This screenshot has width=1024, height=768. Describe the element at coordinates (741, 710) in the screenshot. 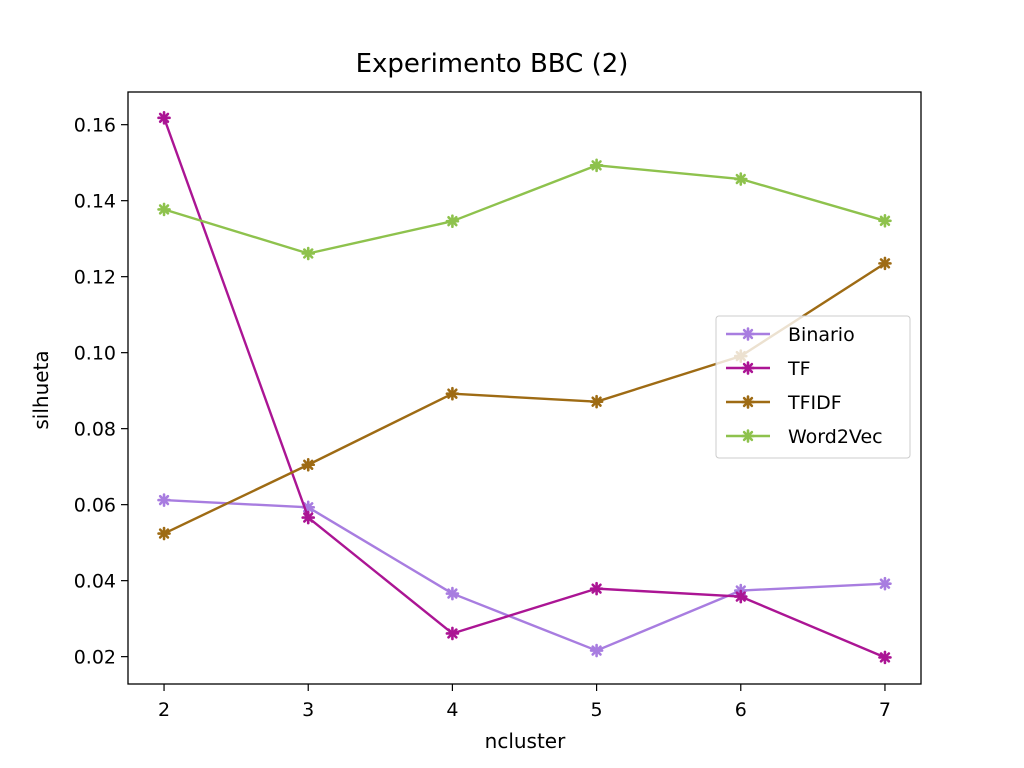

I see `x-tick-label: 6` at that location.